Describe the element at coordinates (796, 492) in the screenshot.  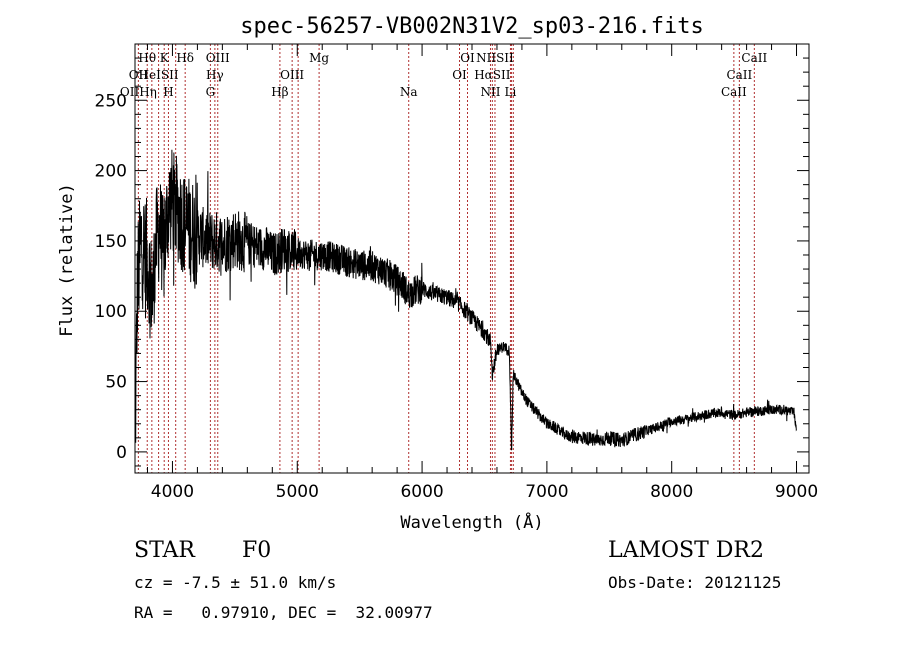
I see `x-tick-label: 9000` at that location.